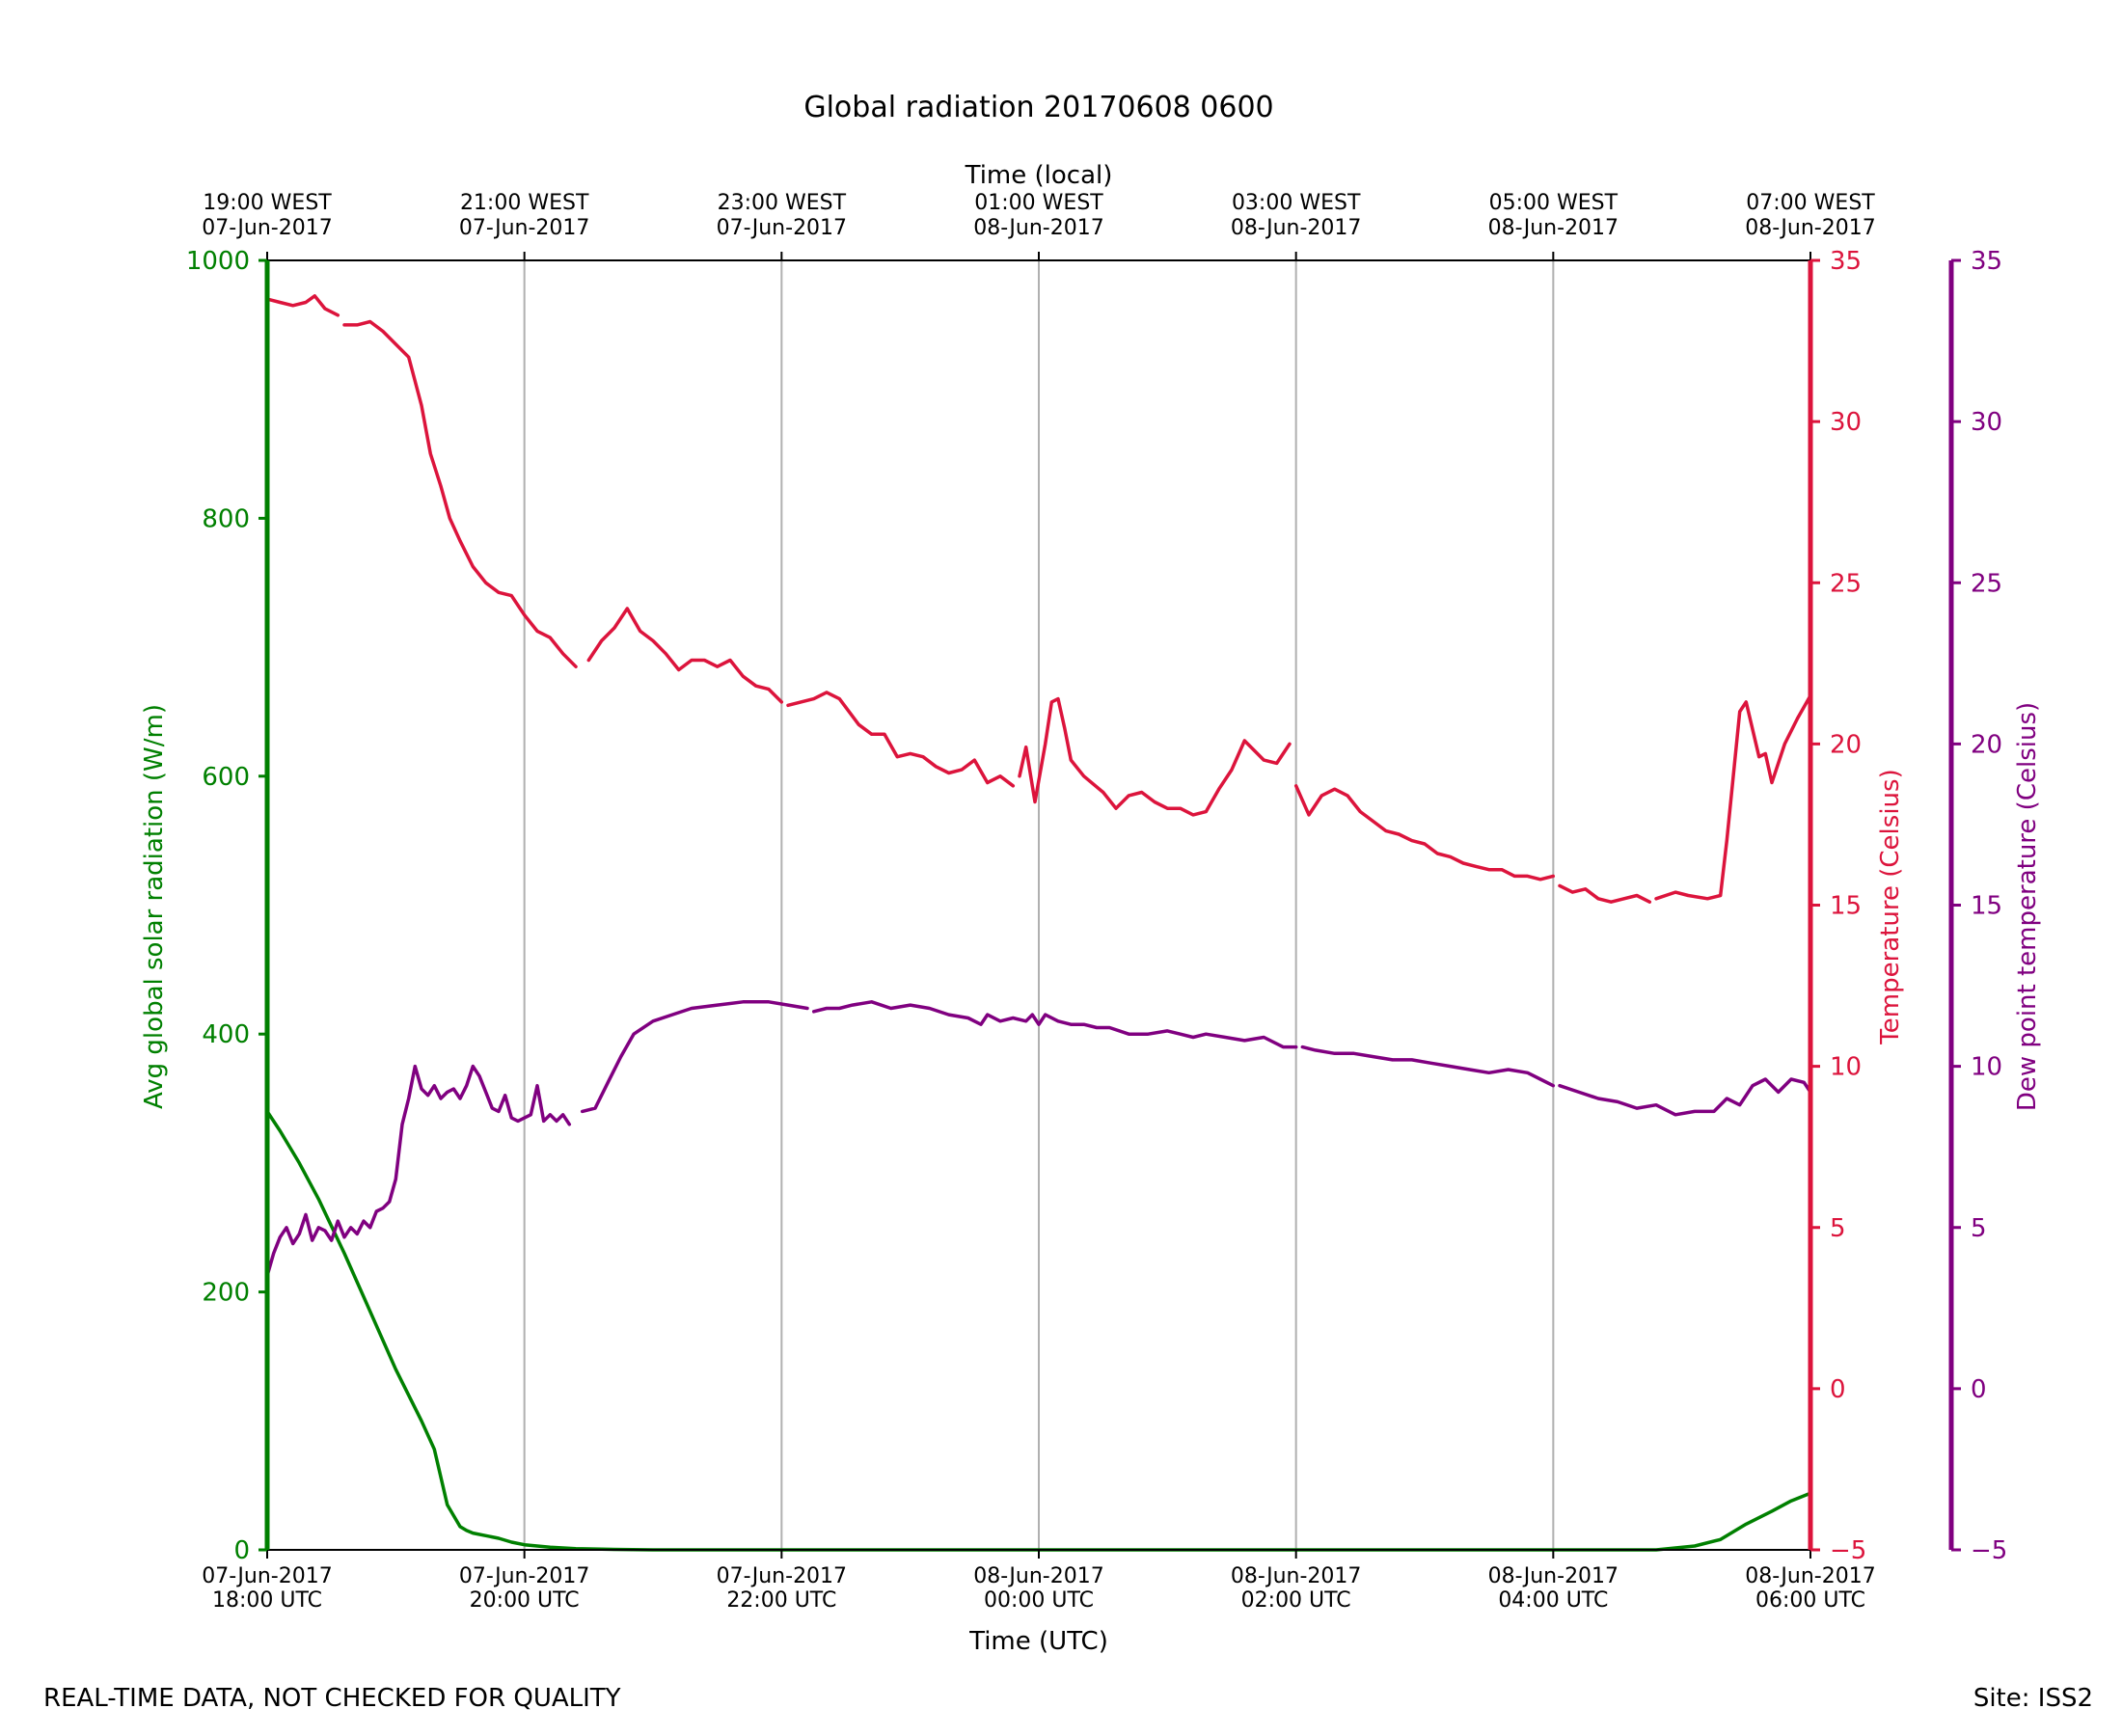 The image size is (2122, 1736). What do you see at coordinates (226, 1293) in the screenshot?
I see `radiation-tick-label: 200` at bounding box center [226, 1293].